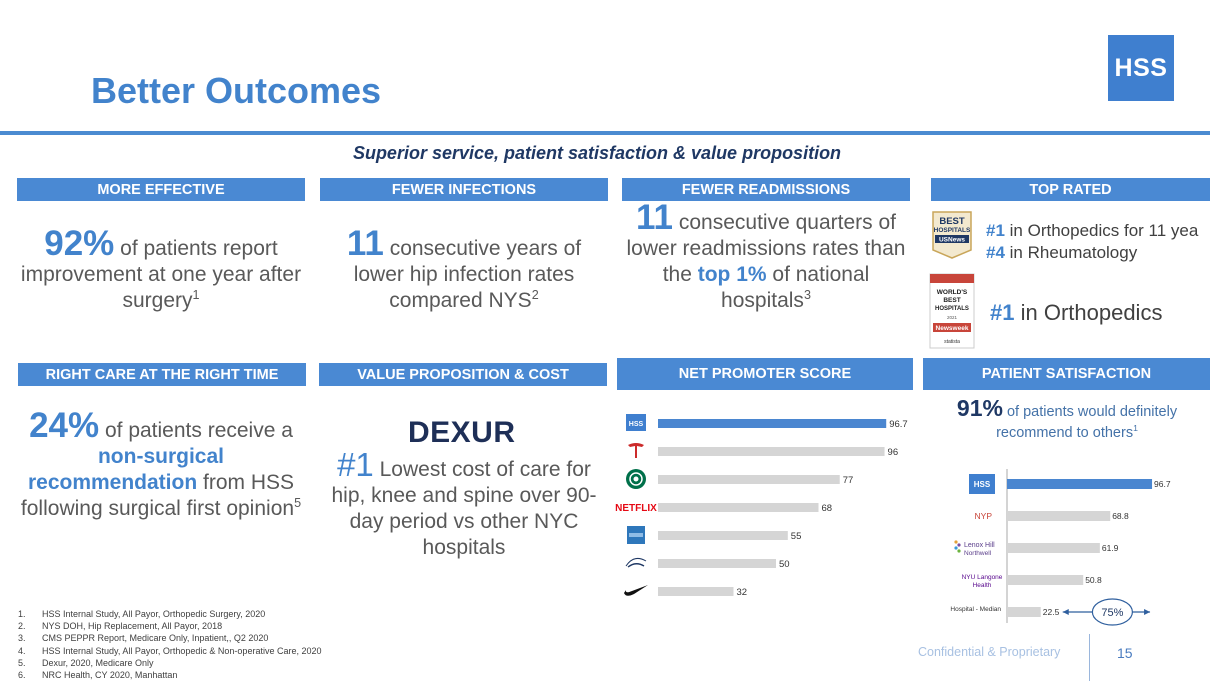 This screenshot has width=1210, height=681. Describe the element at coordinates (952, 240) in the screenshot. I see `usnews-badge-text: USNews` at that location.